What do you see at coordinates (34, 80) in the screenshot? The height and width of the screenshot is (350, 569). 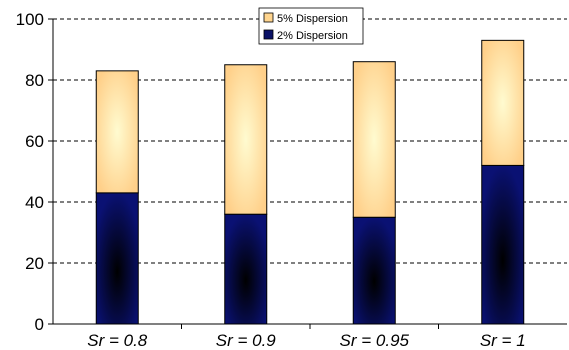 I see `y-tick-label: 80` at bounding box center [34, 80].